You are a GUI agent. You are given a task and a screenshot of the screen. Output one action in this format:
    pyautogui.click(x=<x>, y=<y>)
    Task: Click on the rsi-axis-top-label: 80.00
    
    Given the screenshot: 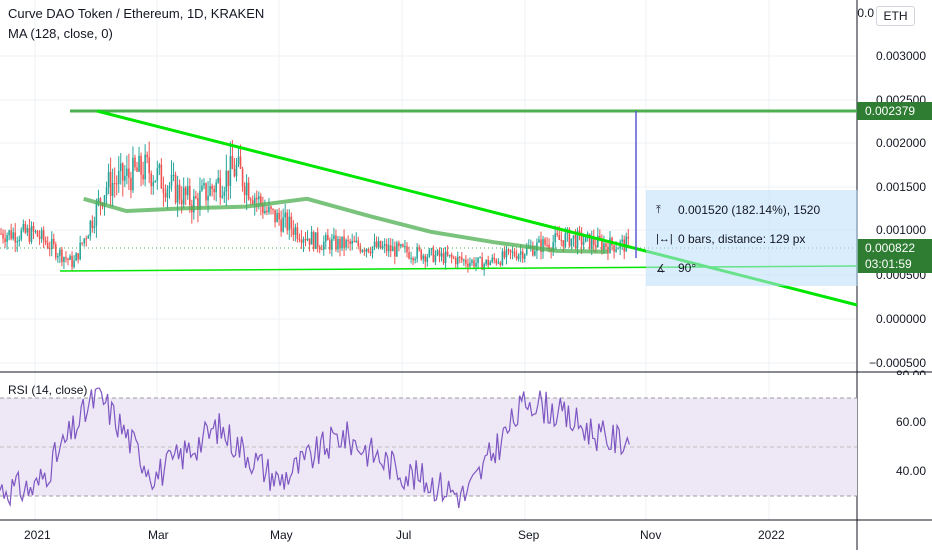 What is the action you would take?
    pyautogui.click(x=910, y=371)
    